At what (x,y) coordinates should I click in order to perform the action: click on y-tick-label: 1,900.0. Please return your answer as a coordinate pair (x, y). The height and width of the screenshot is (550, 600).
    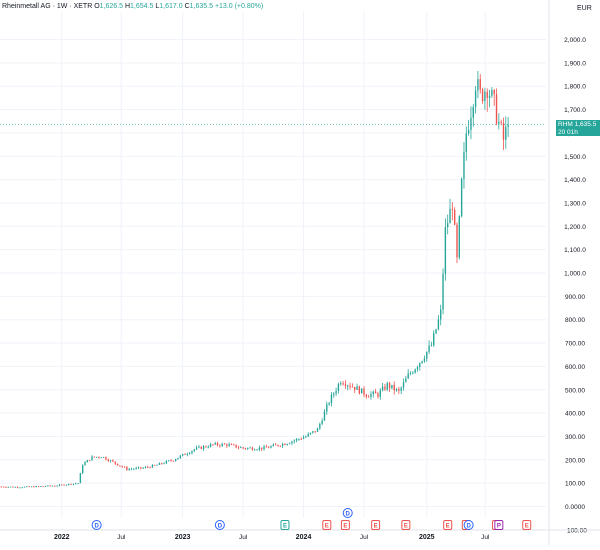
    Looking at the image, I should click on (575, 63).